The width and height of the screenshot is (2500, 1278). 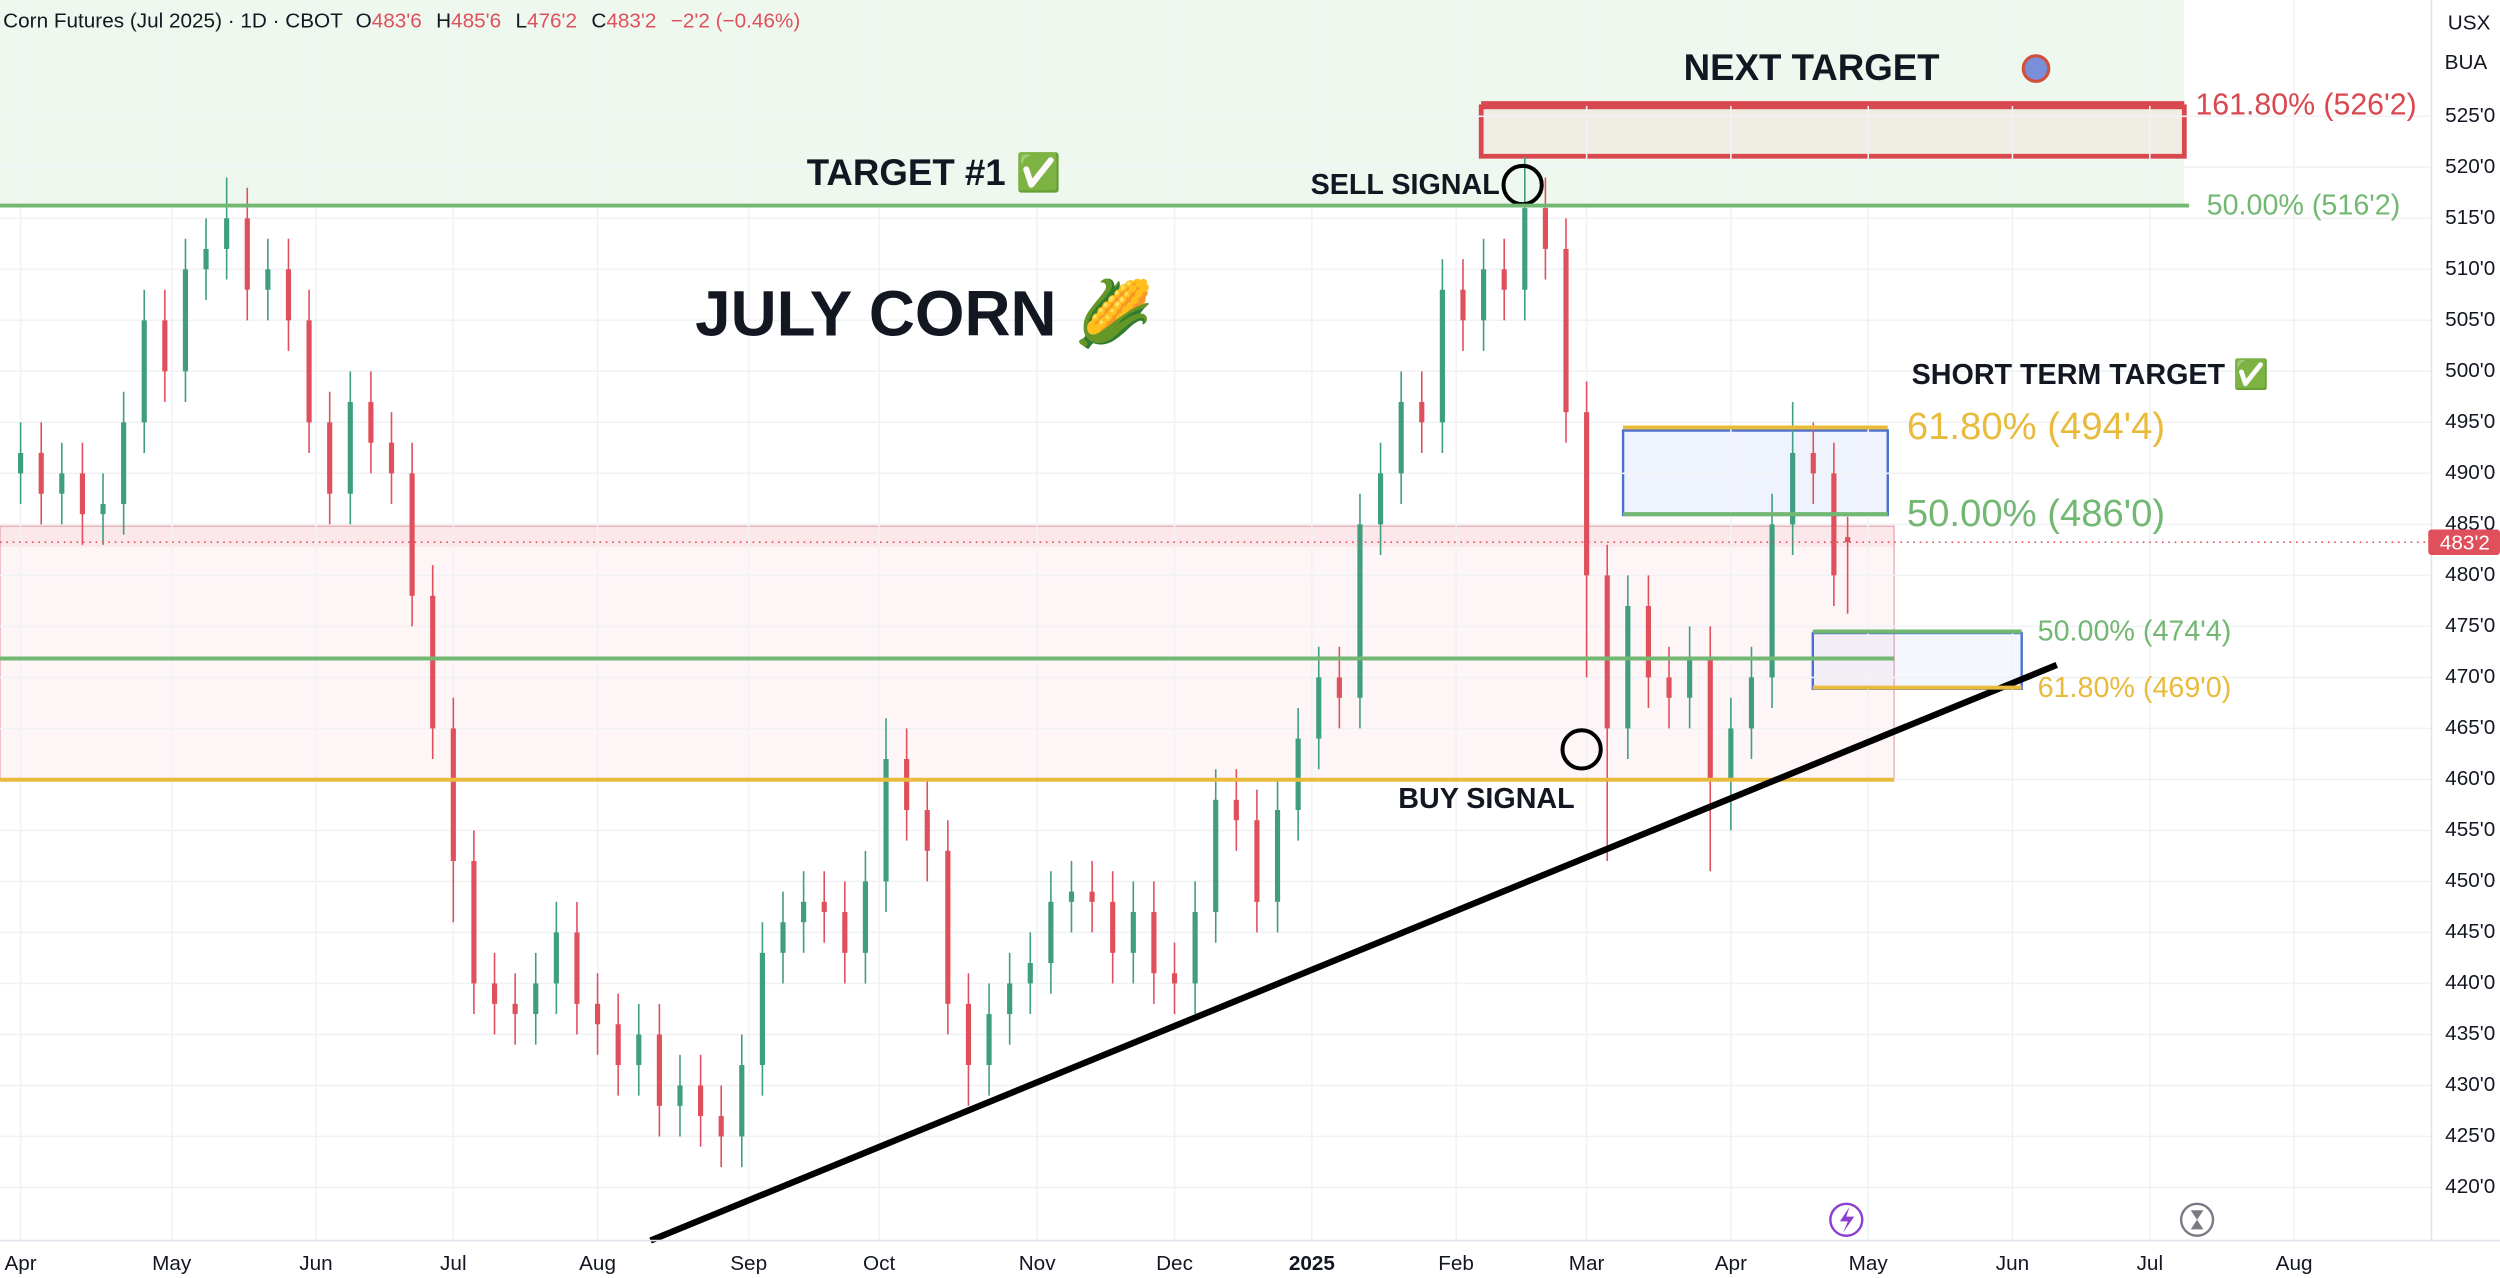 I want to click on x-tick-label: Feb, so click(x=1456, y=1263).